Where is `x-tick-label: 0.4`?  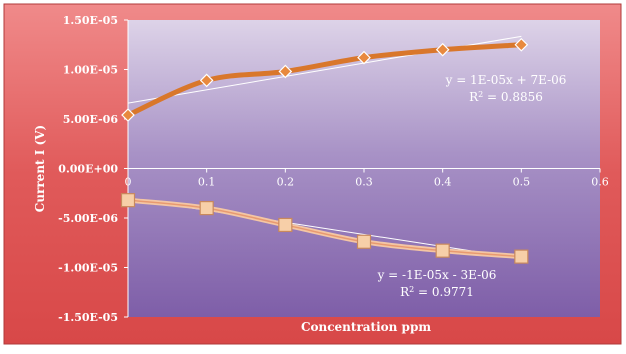 x-tick-label: 0.4 is located at coordinates (443, 182).